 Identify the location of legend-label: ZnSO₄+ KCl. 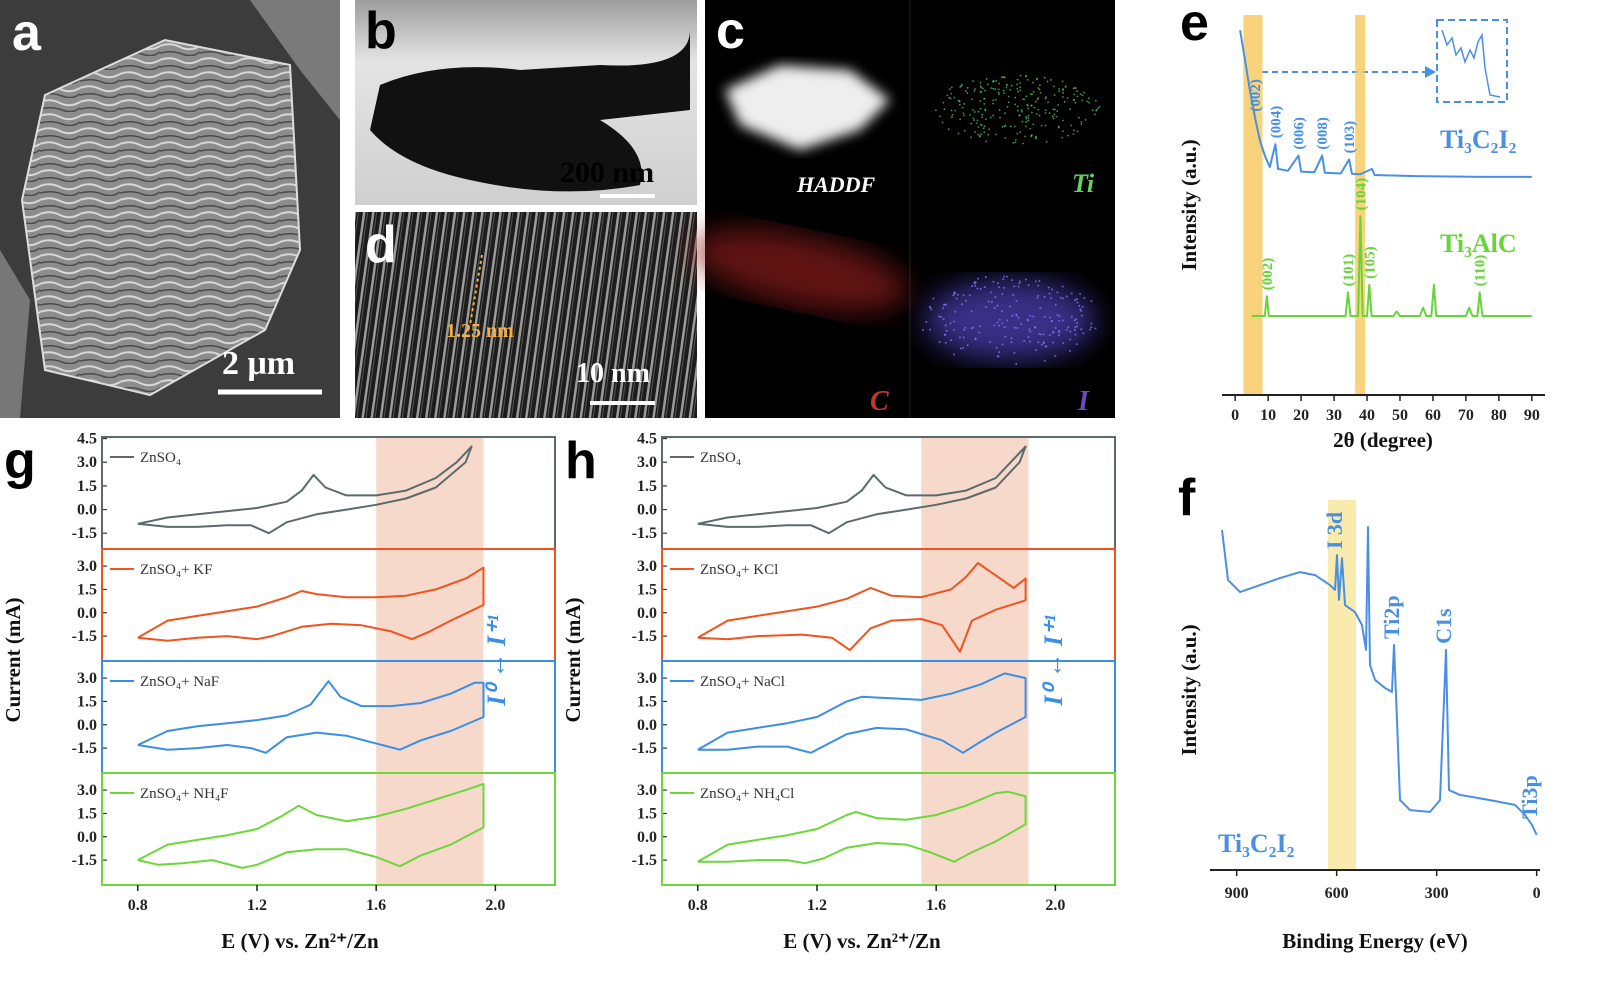
(739, 570).